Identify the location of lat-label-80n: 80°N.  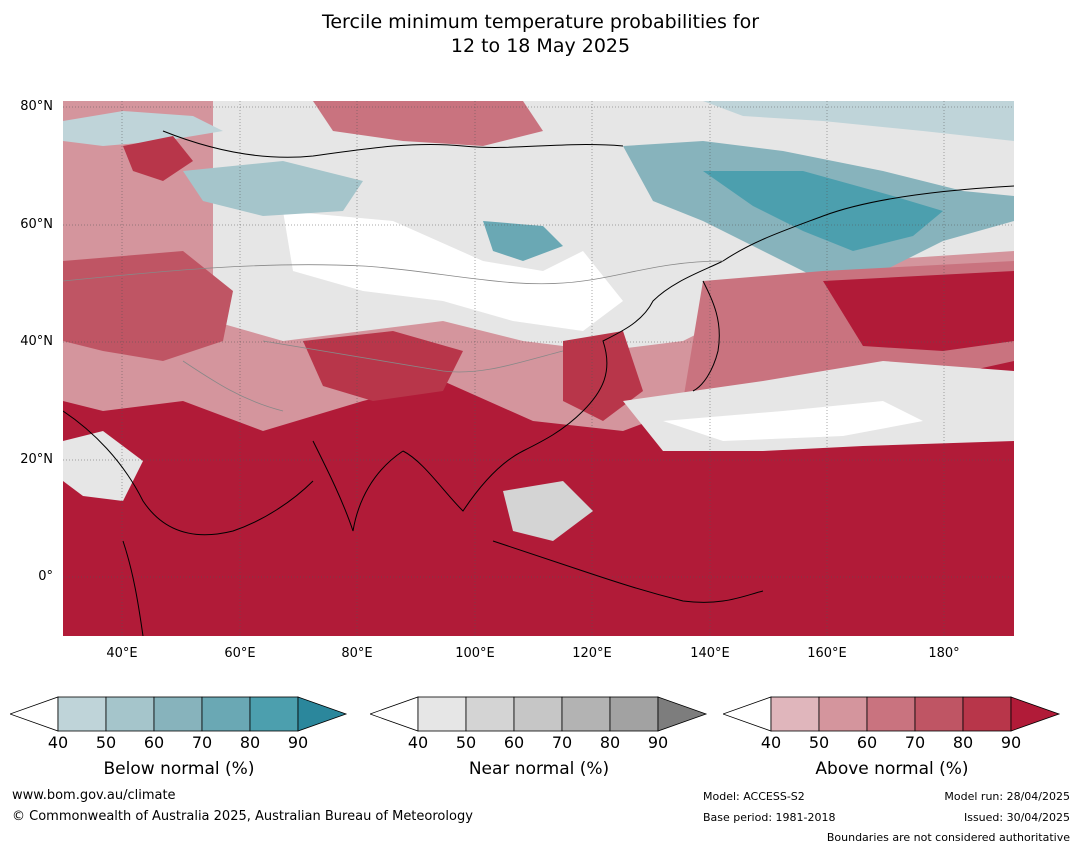
(36, 106).